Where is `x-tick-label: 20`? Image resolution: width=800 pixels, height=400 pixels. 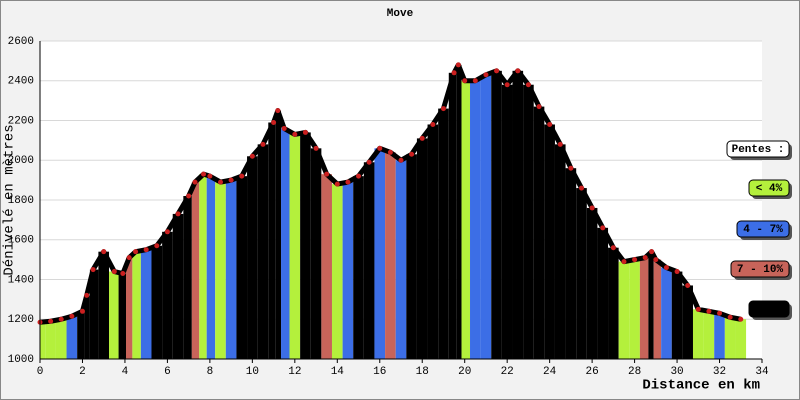 x-tick-label: 20 is located at coordinates (464, 372).